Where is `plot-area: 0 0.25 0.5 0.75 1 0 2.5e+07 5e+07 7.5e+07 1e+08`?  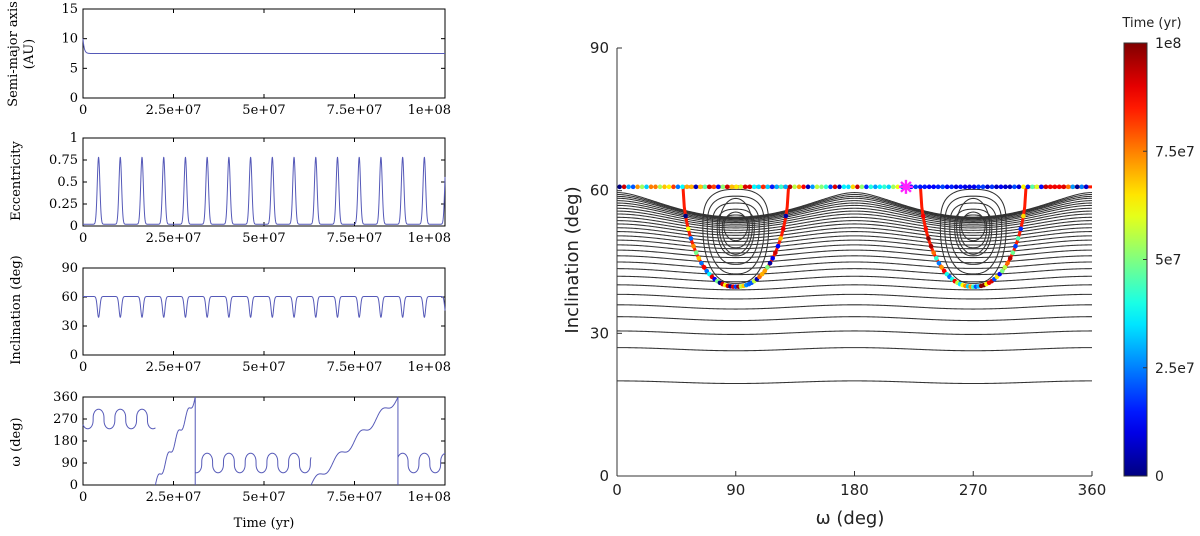
plot-area: 0 0.25 0.5 0.75 1 0 2.5e+07 5e+07 7.5e+07 1e+08 is located at coordinates (250, 188).